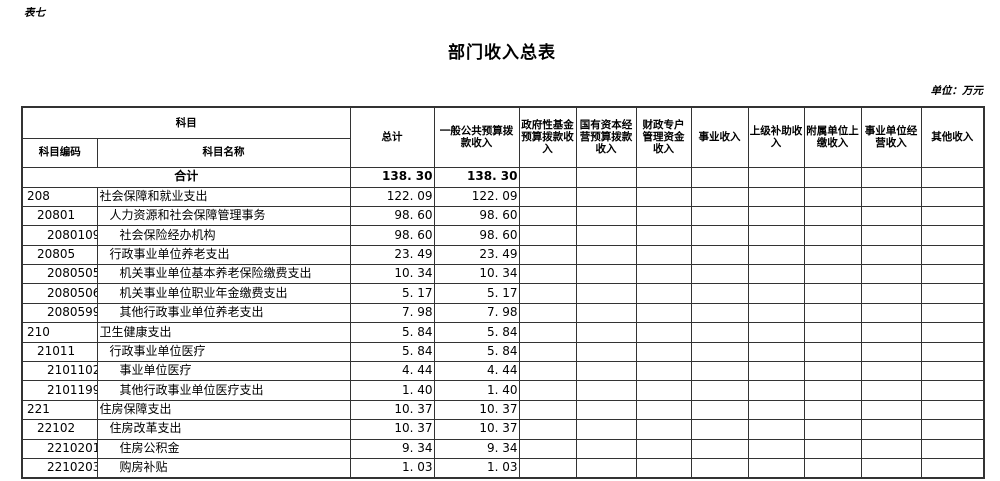 The width and height of the screenshot is (1000, 481). What do you see at coordinates (59, 390) in the screenshot?
I see `subject-code-cell: 2101199` at bounding box center [59, 390].